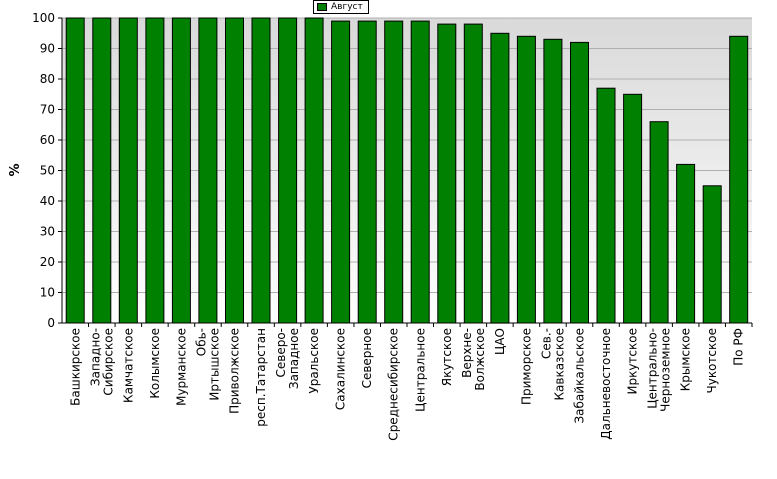  Describe the element at coordinates (47, 293) in the screenshot. I see `y-tick-label: 10` at that location.